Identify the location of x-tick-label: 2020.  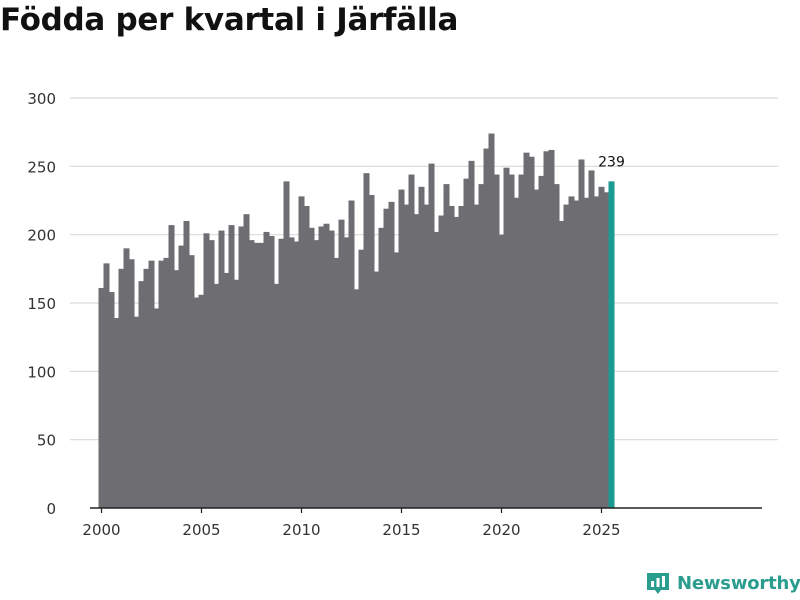
(501, 530).